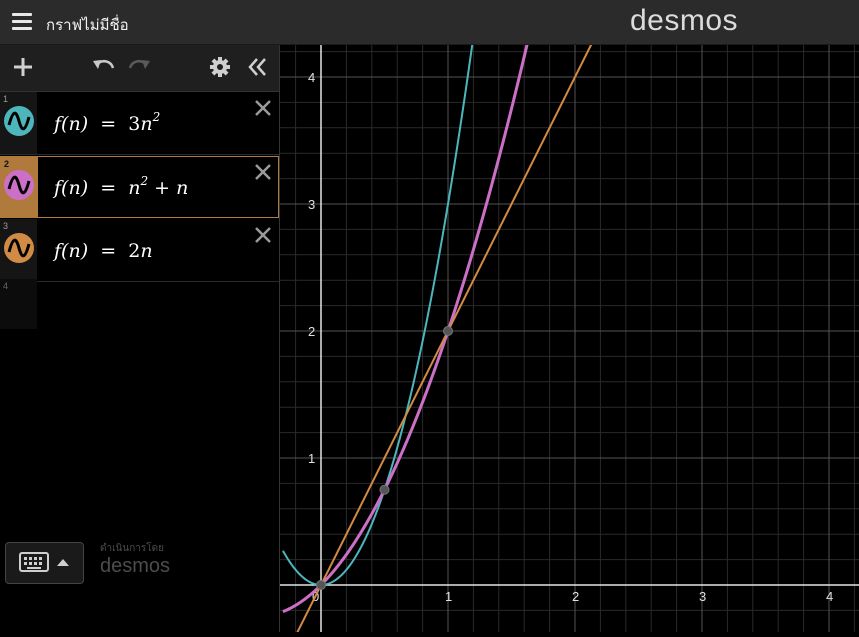  Describe the element at coordinates (220, 67) in the screenshot. I see `gear-icon` at that location.